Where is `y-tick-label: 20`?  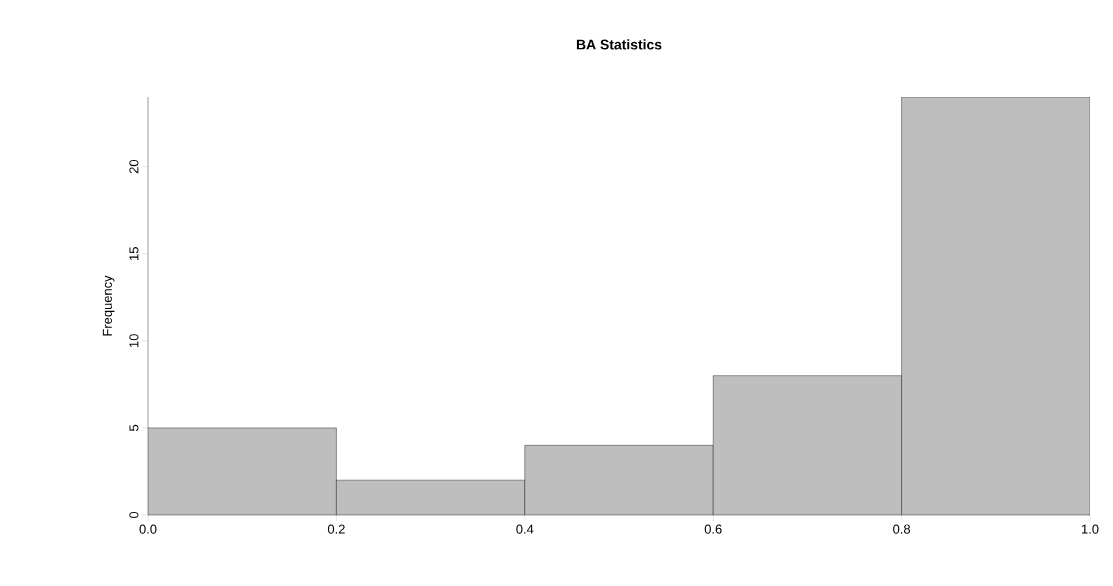
y-tick-label: 20 is located at coordinates (134, 166).